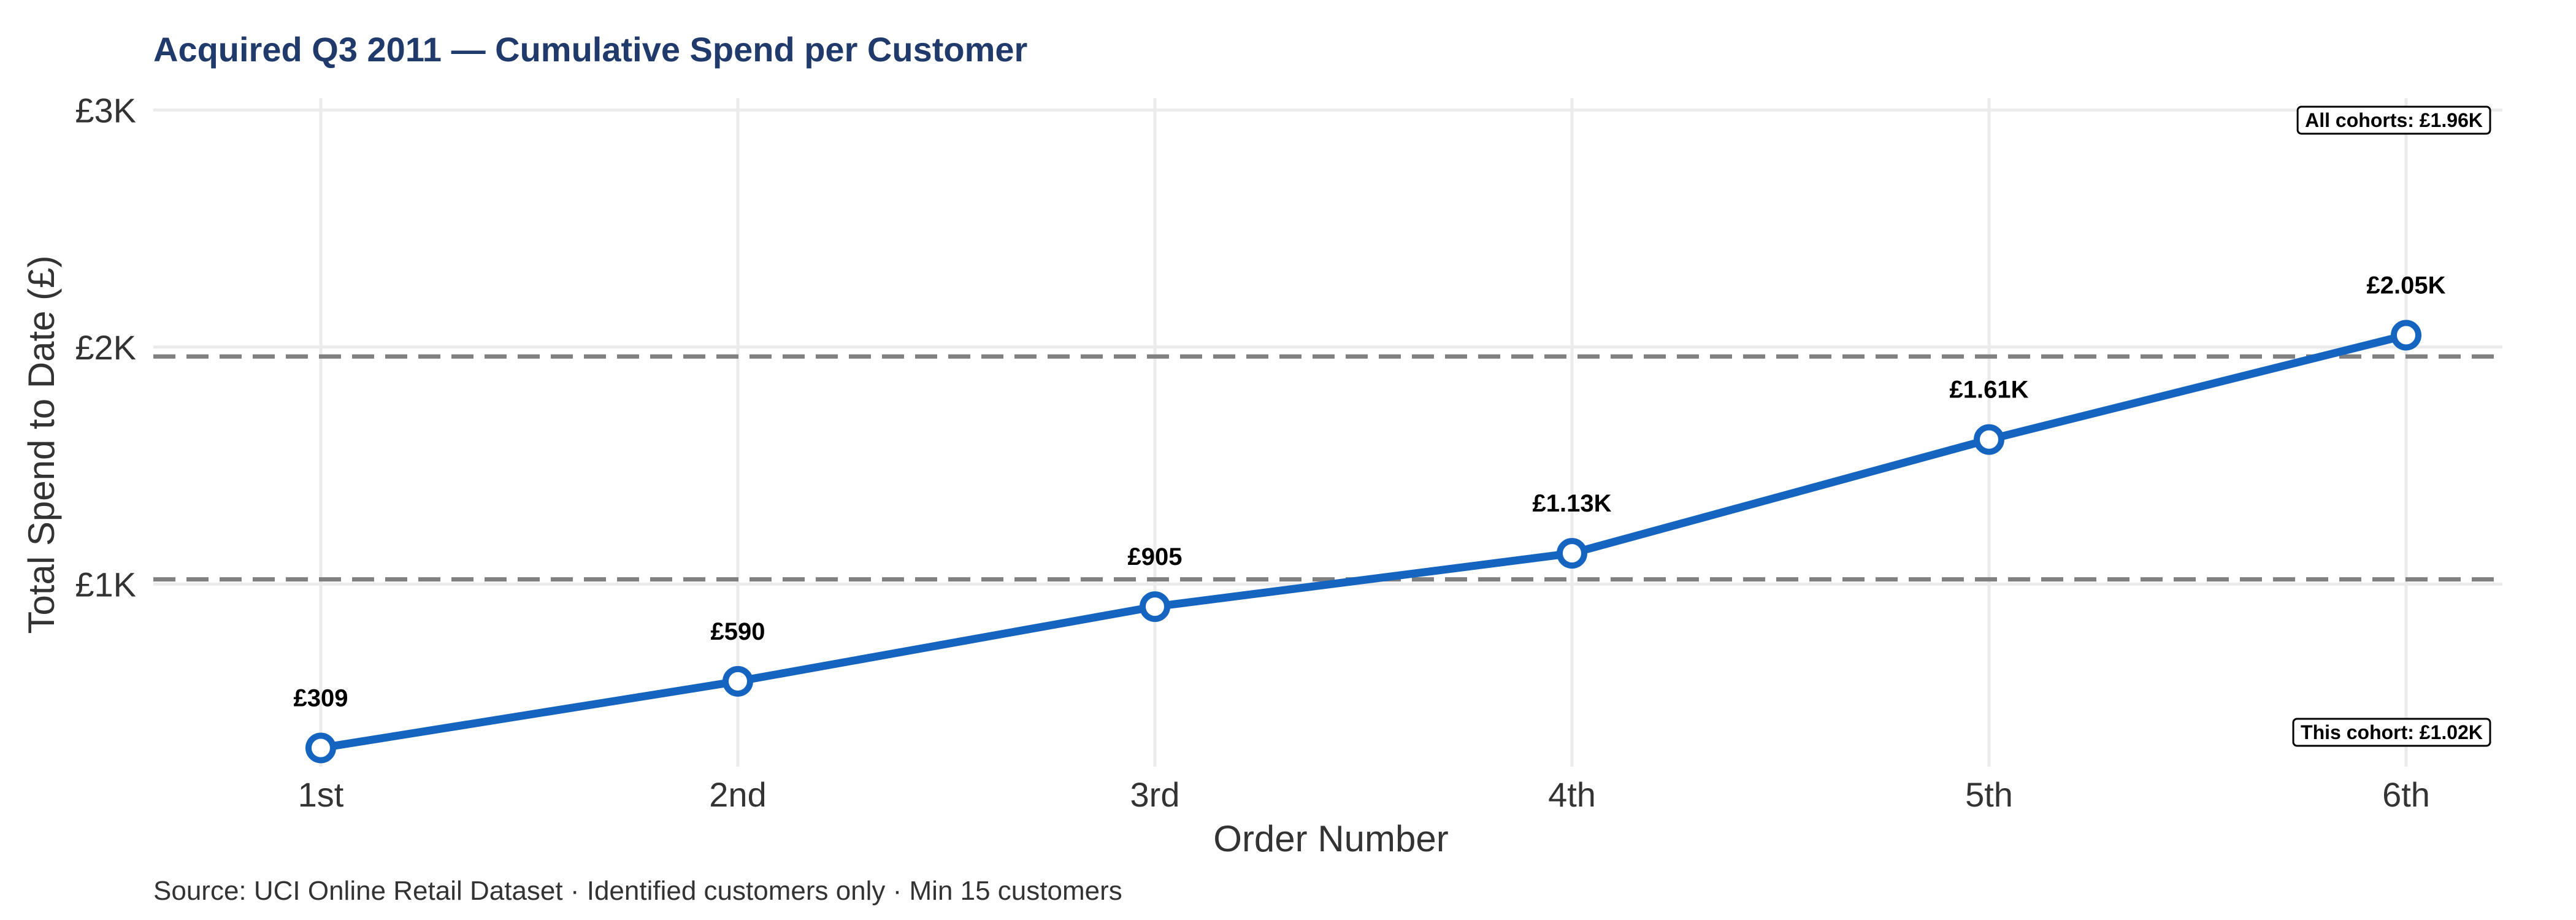  What do you see at coordinates (1989, 390) in the screenshot?
I see `data-label: £1.61K` at bounding box center [1989, 390].